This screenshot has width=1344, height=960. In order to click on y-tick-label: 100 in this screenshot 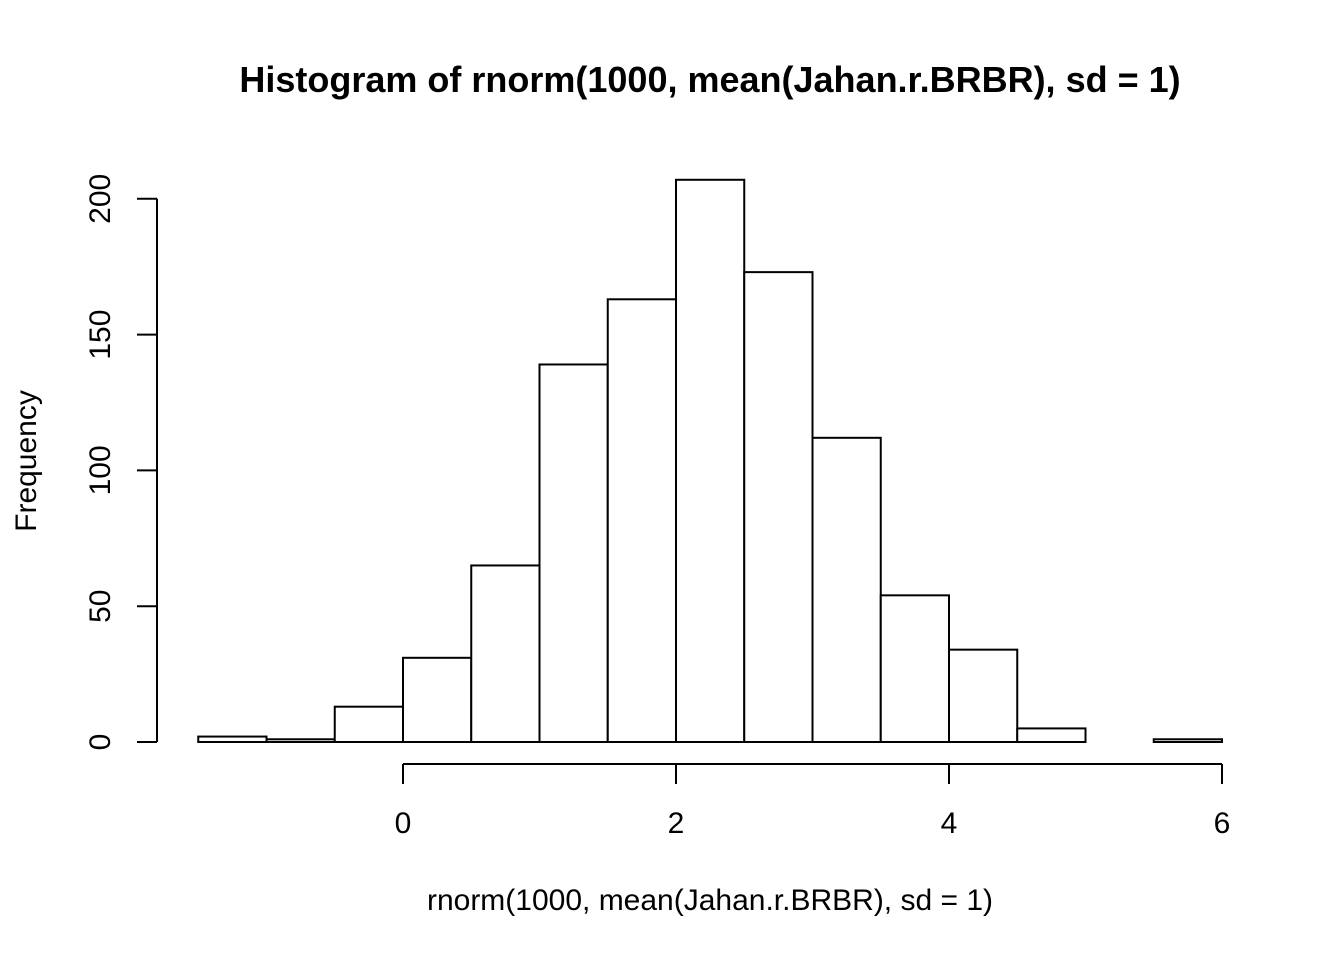, I will do `click(100, 470)`.